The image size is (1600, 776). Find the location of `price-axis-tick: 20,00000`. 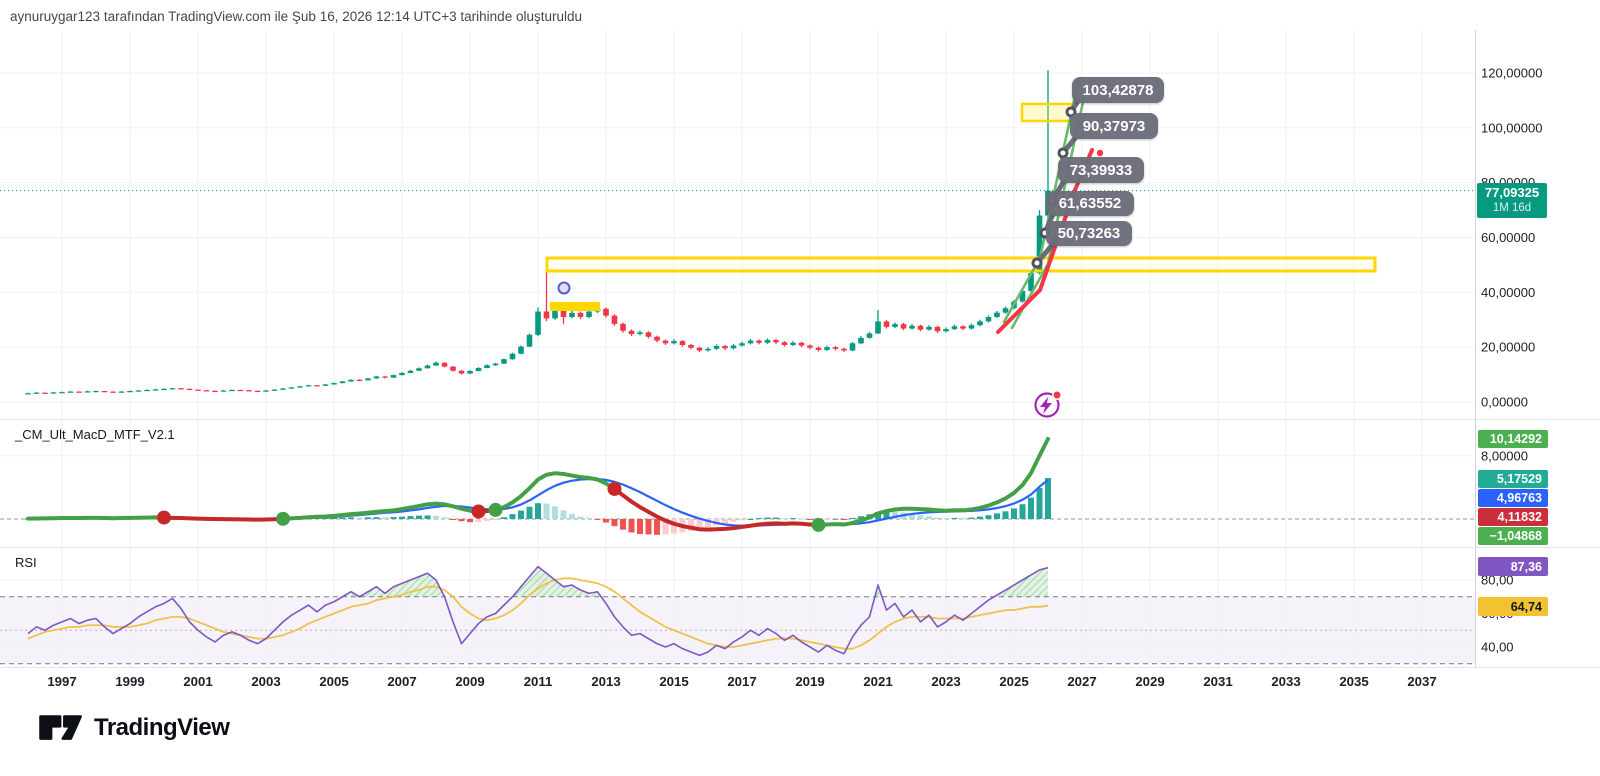

price-axis-tick: 20,00000 is located at coordinates (1508, 347).